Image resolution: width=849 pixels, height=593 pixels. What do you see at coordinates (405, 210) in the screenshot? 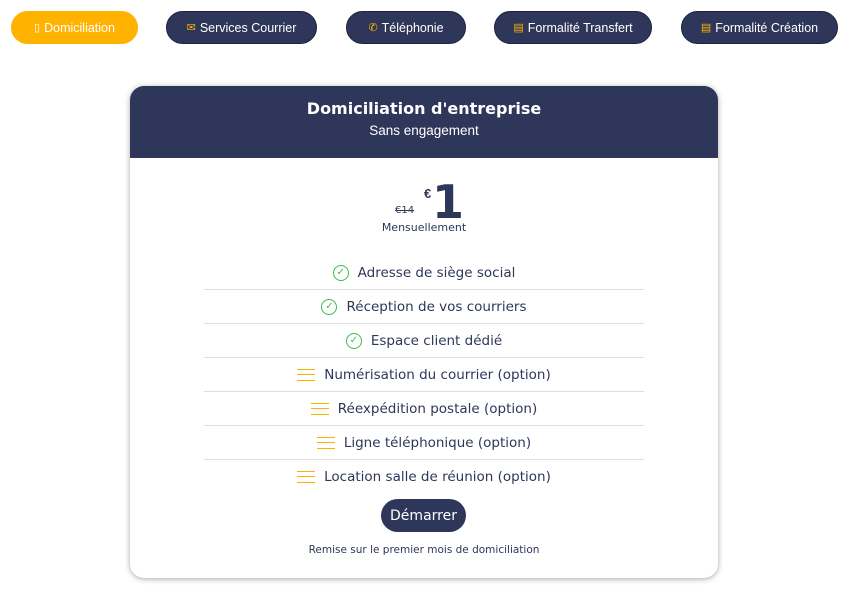
I see `old-price: €14` at bounding box center [405, 210].